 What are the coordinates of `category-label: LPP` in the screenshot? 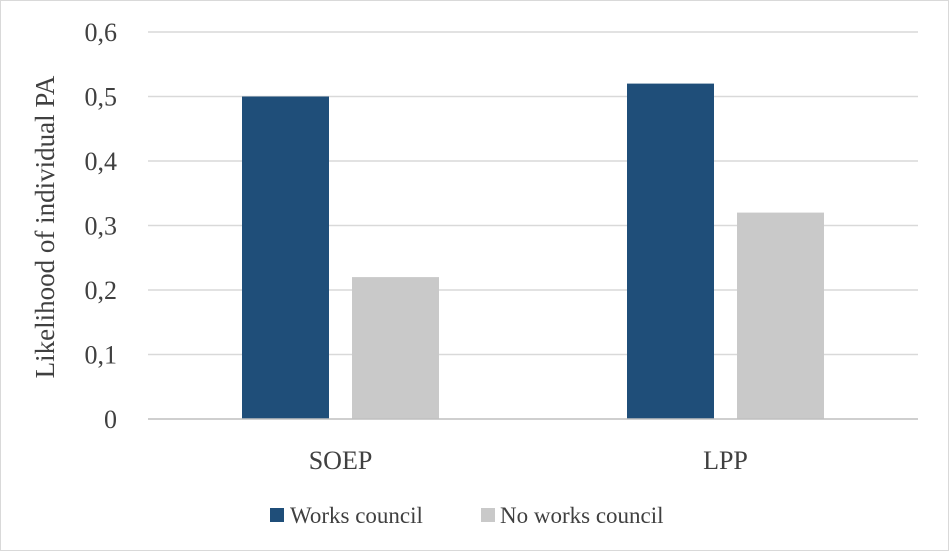 It's located at (725, 460).